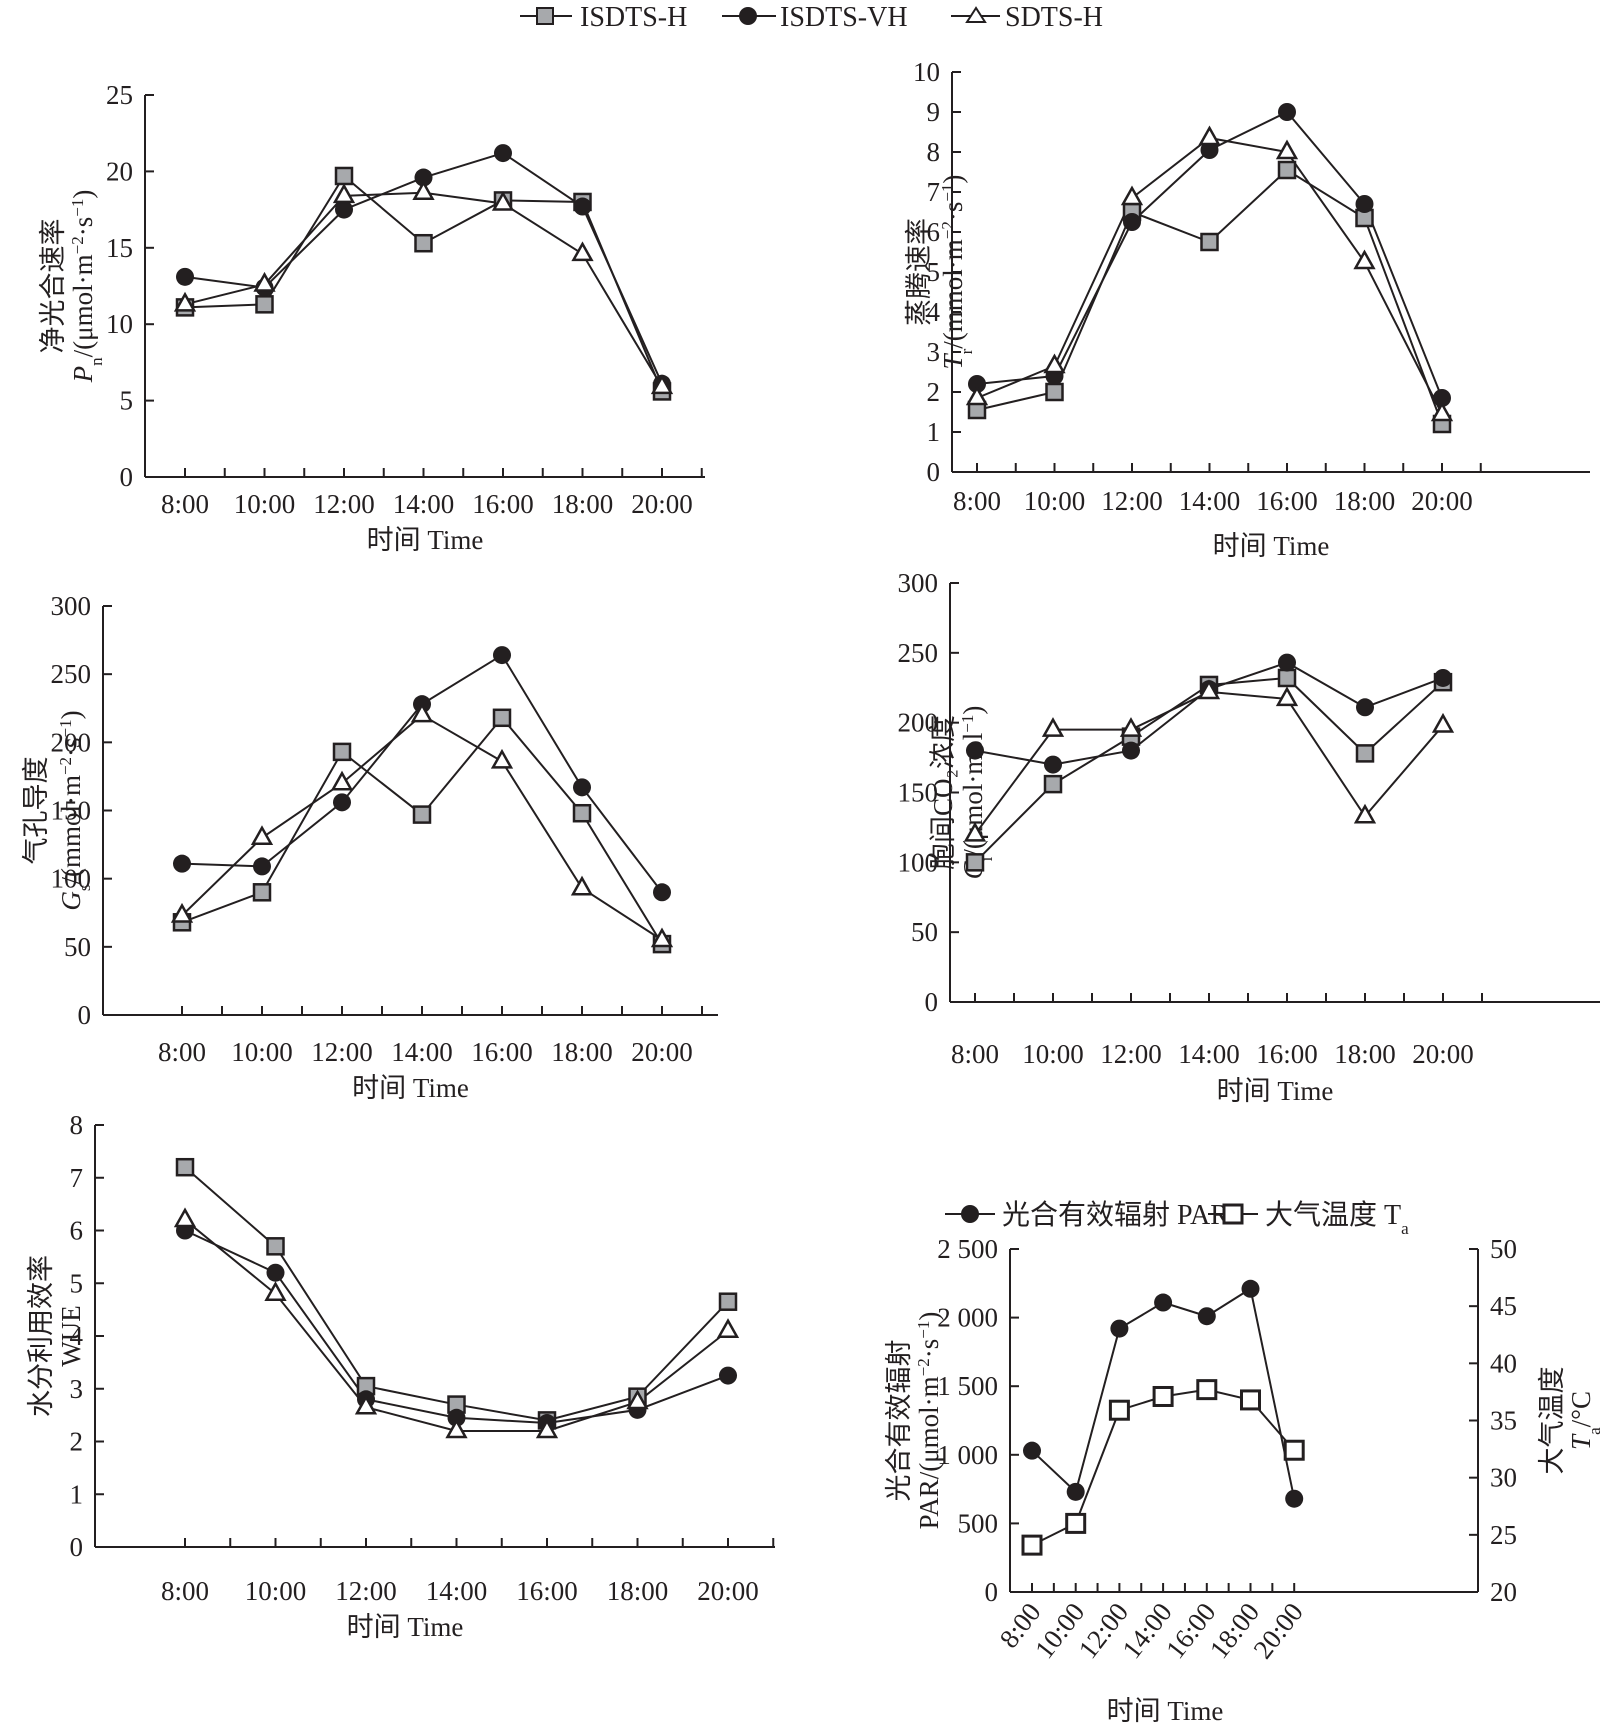  Describe the element at coordinates (1503, 1249) in the screenshot. I see `y2-tick-label: 50` at that location.